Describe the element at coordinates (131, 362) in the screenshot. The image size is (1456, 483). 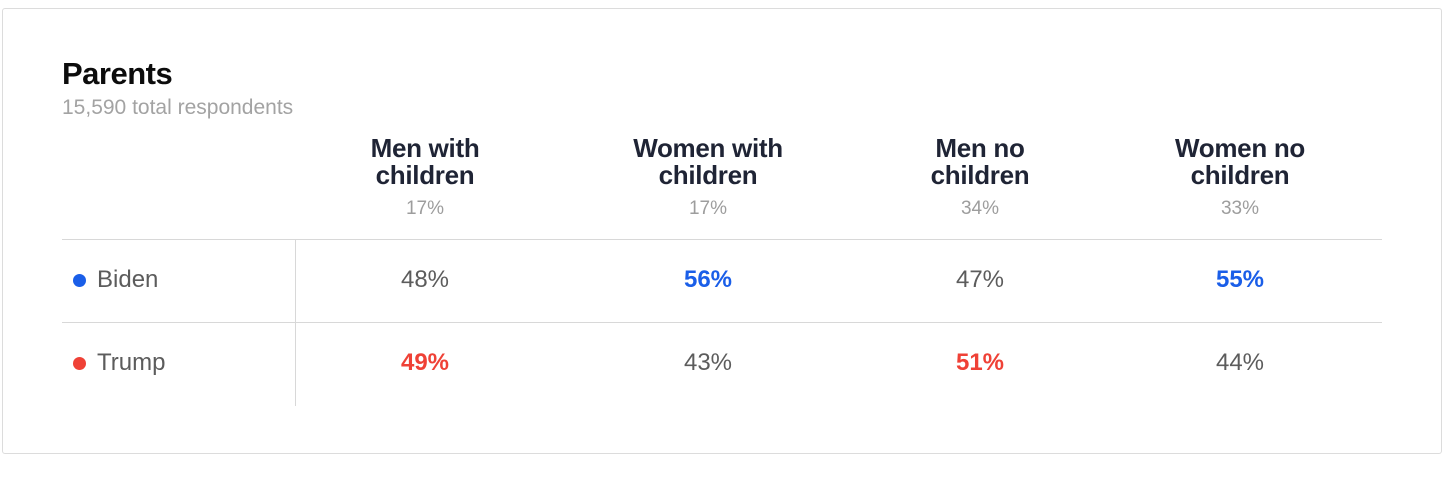
I see `series-name: Trump` at that location.